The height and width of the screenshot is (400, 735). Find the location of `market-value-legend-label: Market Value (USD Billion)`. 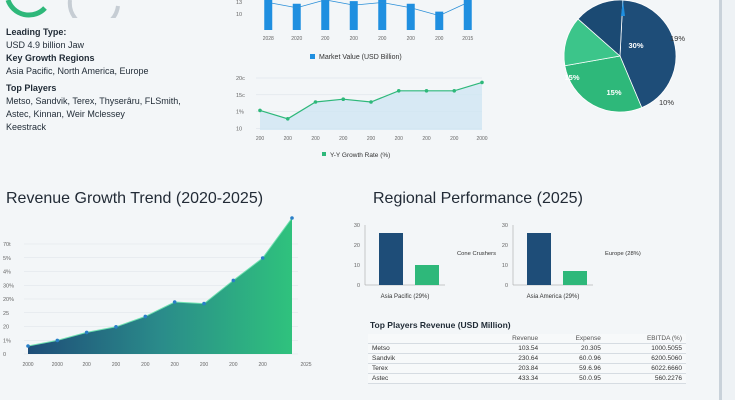

market-value-legend-label: Market Value (USD Billion) is located at coordinates (360, 57).